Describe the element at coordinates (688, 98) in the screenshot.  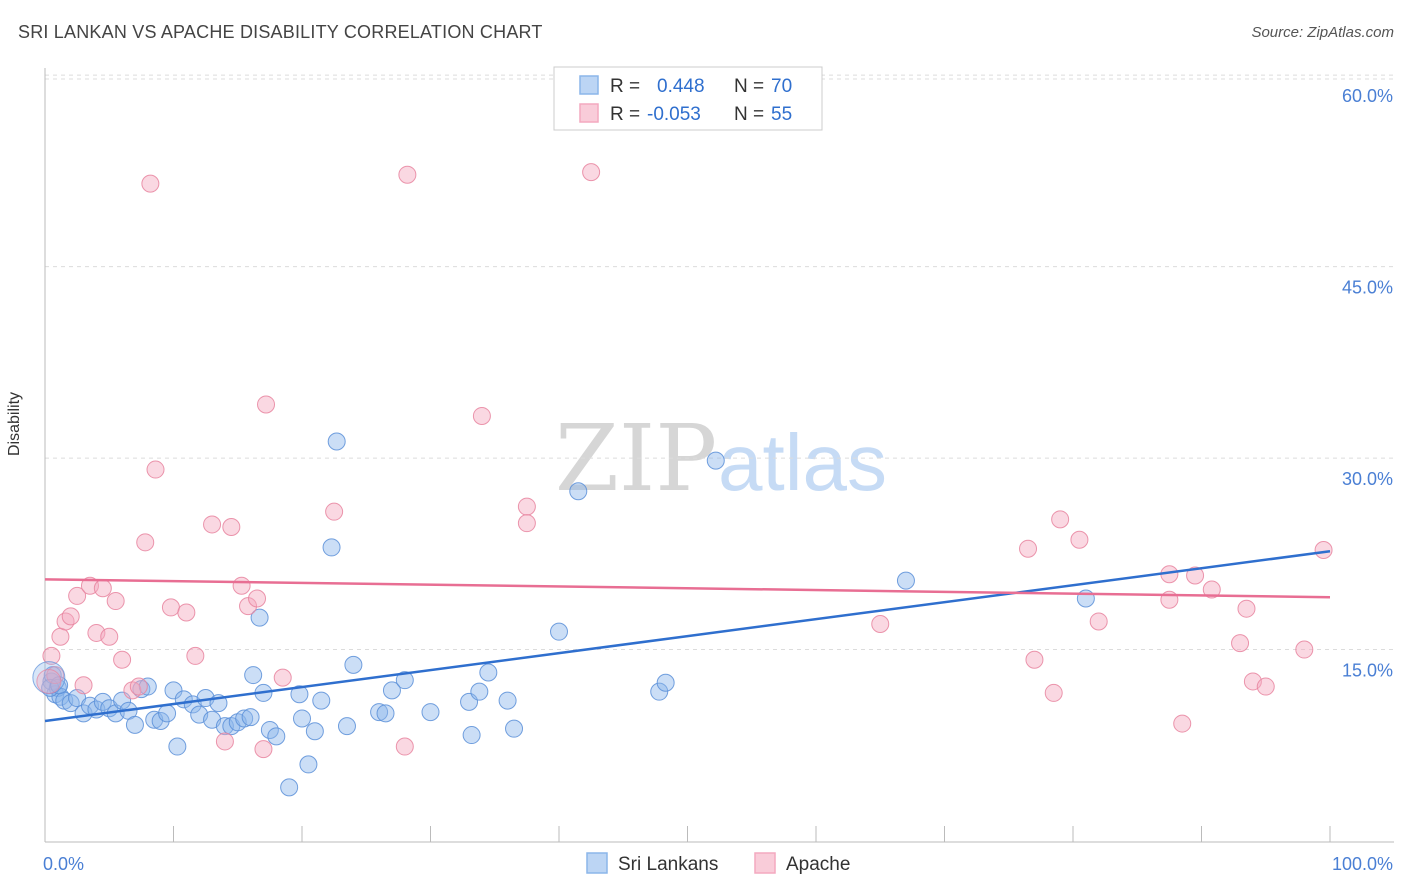
I see `stats-legend: R = 0.448 N = 70 R = -0.053 N = 55` at that location.